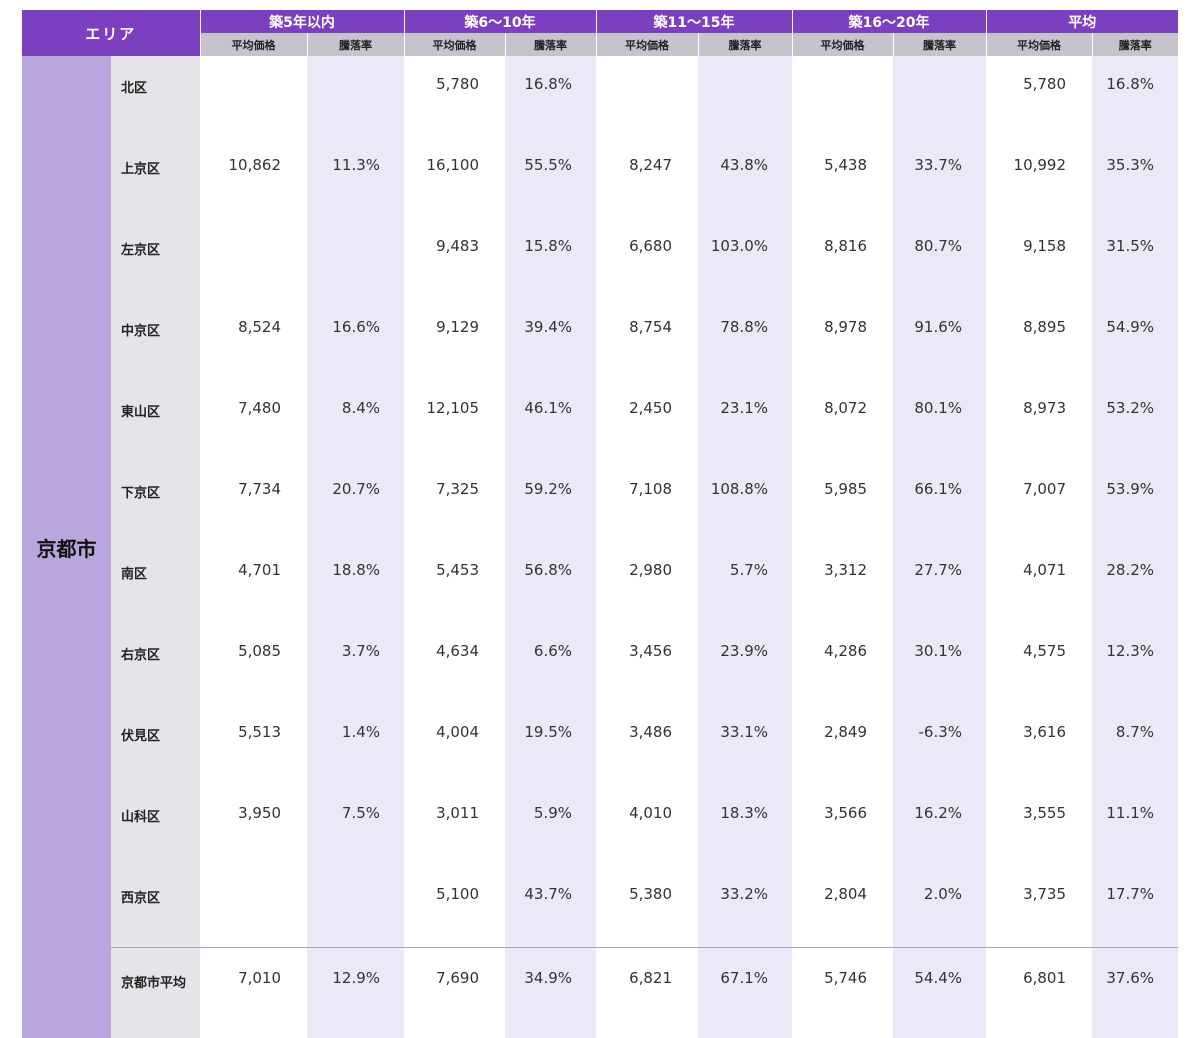 The height and width of the screenshot is (1038, 1200). Describe the element at coordinates (842, 177) in the screenshot. I see `price-cell: 5,438` at that location.